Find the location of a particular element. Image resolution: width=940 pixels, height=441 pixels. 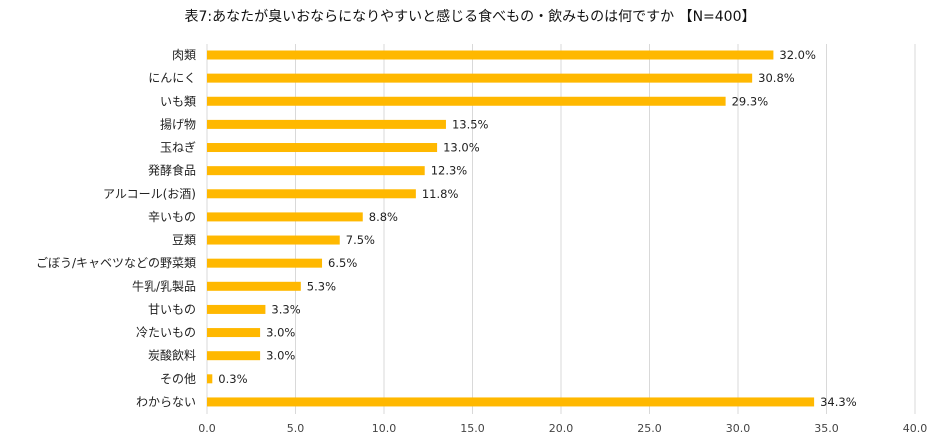

x-tick-label: 5.0 is located at coordinates (296, 428).